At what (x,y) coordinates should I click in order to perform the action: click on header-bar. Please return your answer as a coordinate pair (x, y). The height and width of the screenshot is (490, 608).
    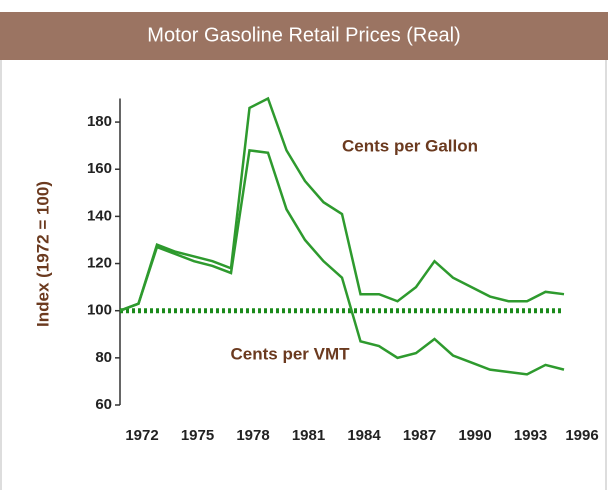
    Looking at the image, I should click on (304, 36).